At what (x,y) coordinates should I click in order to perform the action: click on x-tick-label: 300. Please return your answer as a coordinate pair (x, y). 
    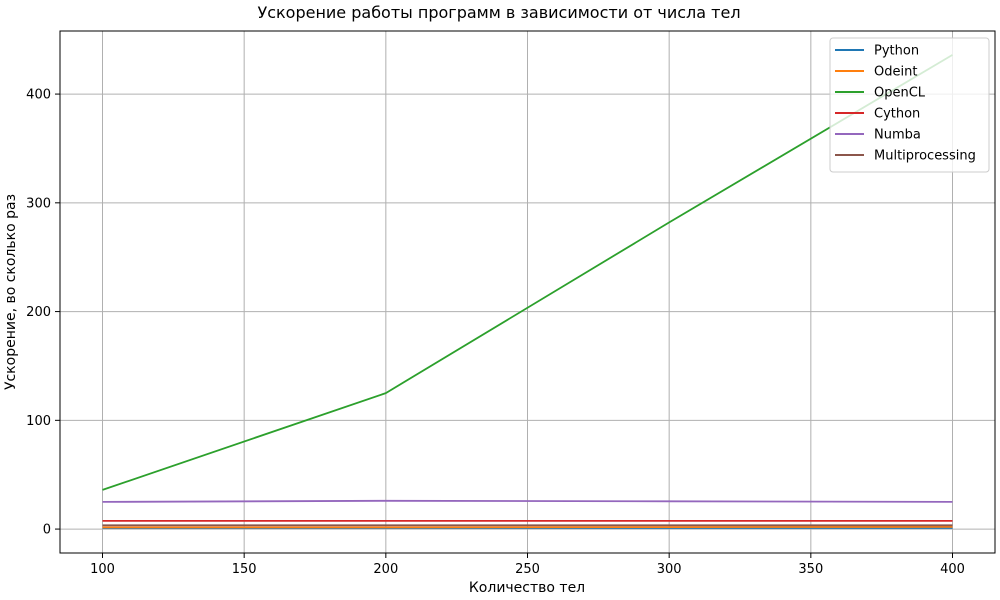
    Looking at the image, I should click on (669, 569).